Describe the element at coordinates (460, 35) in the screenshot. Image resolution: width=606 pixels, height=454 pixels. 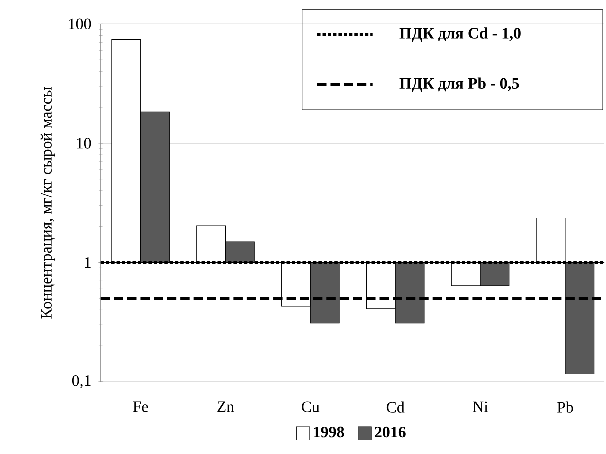
I see `legend-label: ПДК для Cd - 1,0` at that location.